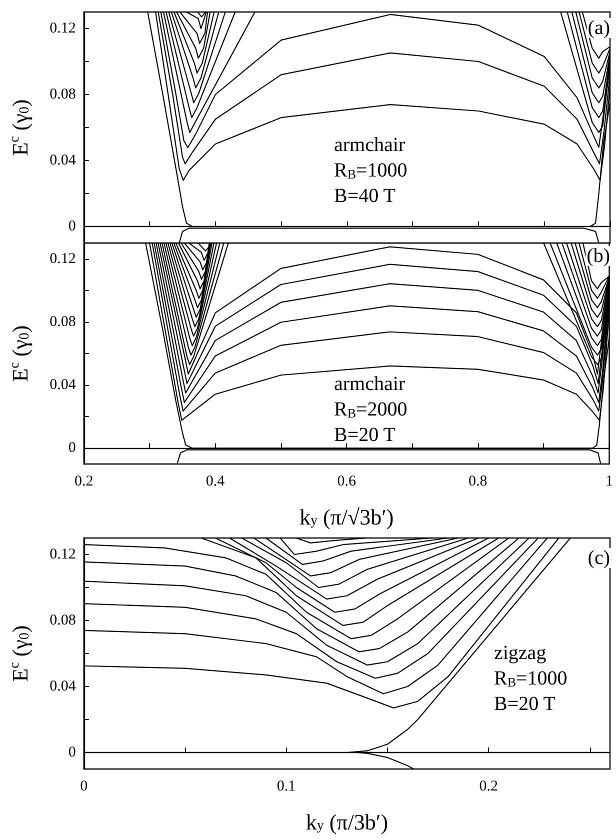 Image resolution: width=616 pixels, height=840 pixels. I want to click on x-axis-title: ky (π/3b′), so click(347, 822).